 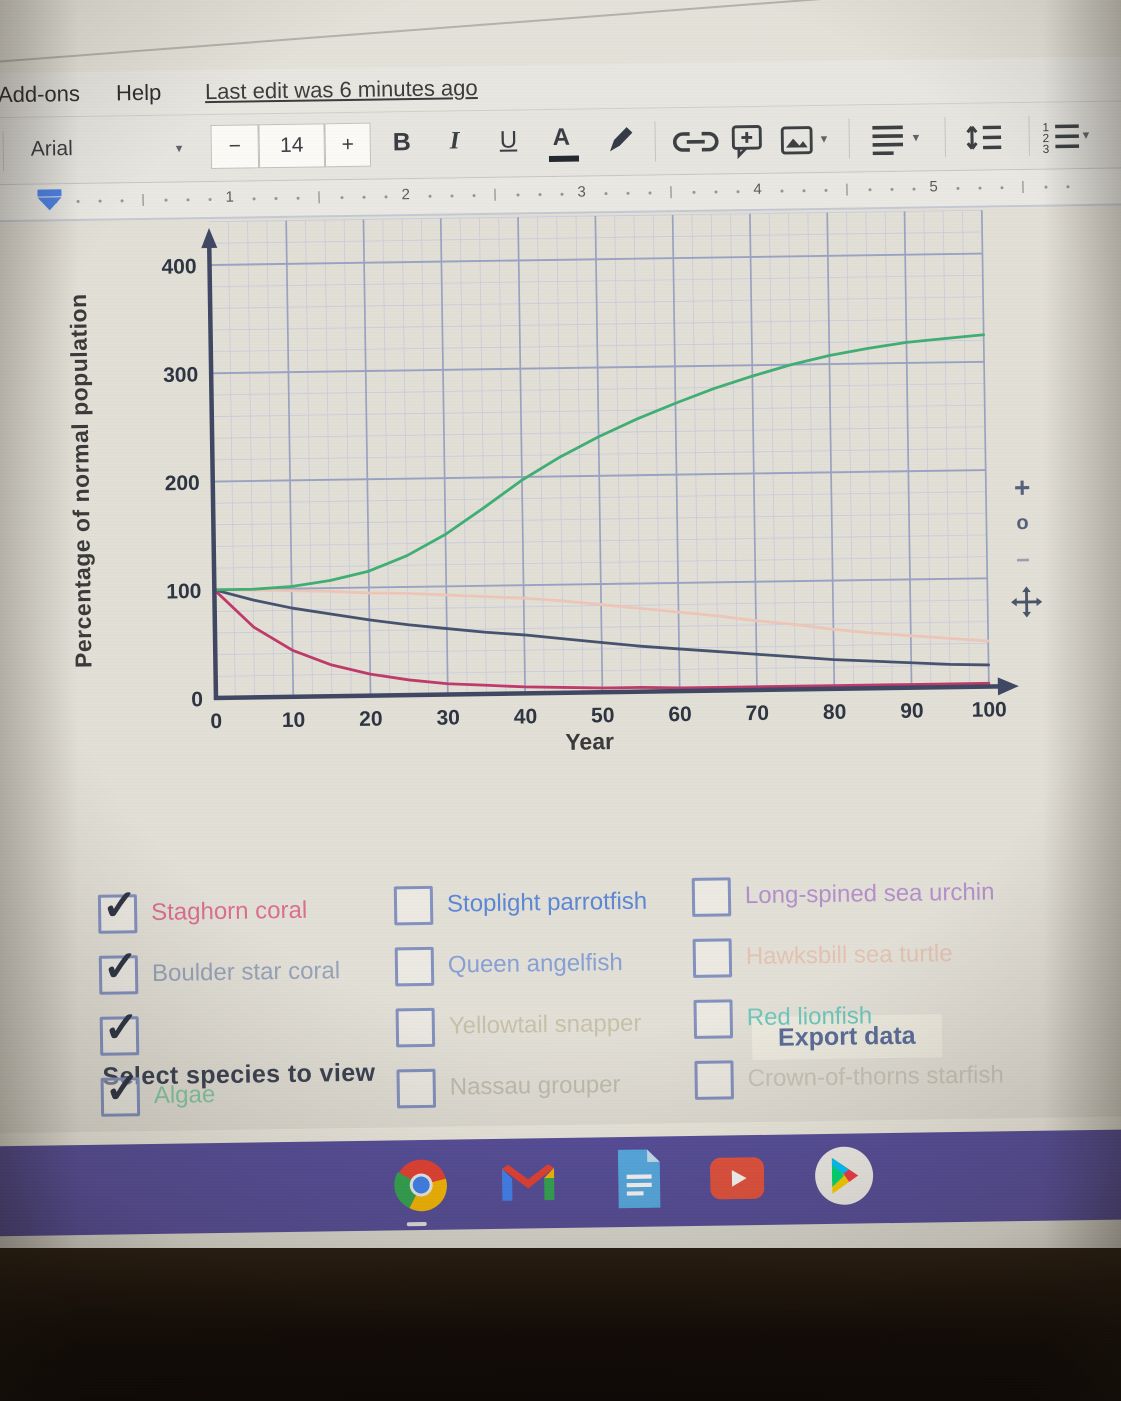 I want to click on chart-reset-button: o, so click(x=1022, y=523).